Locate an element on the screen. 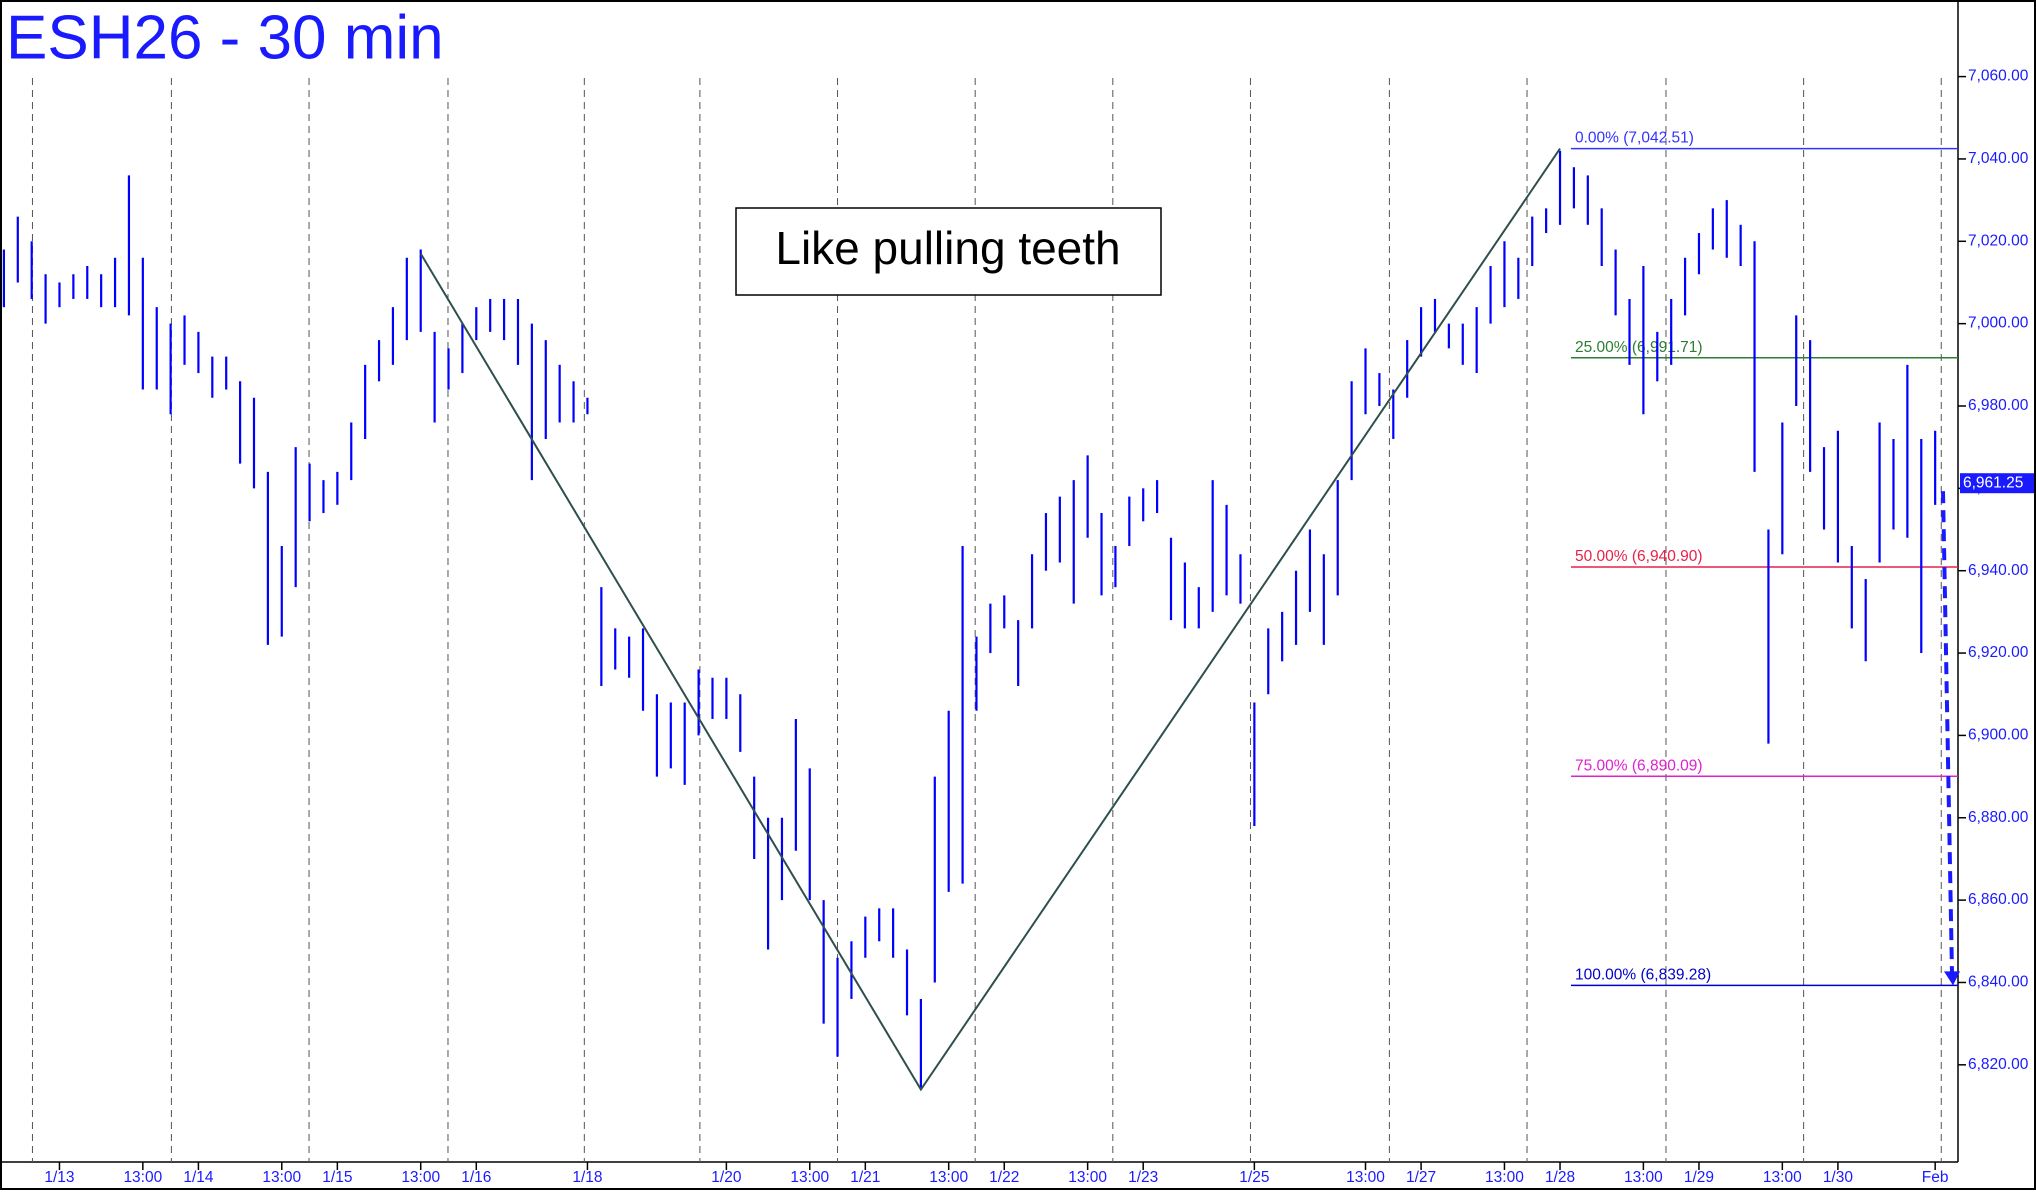  x-tick-label: 1/28 is located at coordinates (1560, 1177).